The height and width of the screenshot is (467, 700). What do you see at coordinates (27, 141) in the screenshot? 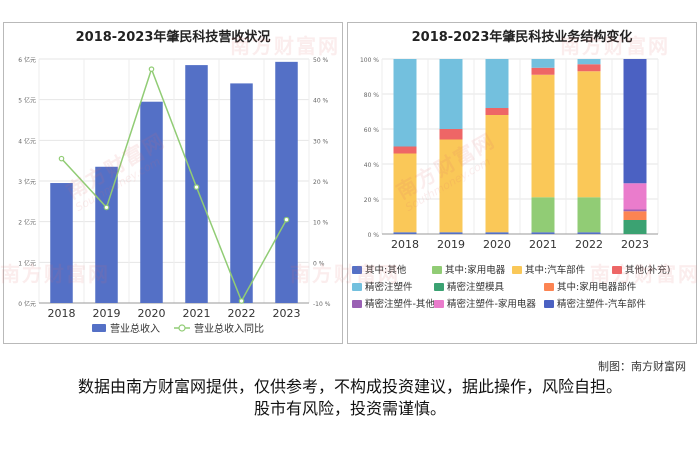
I see `y-tick-label-left: 4 亿元` at bounding box center [27, 141].